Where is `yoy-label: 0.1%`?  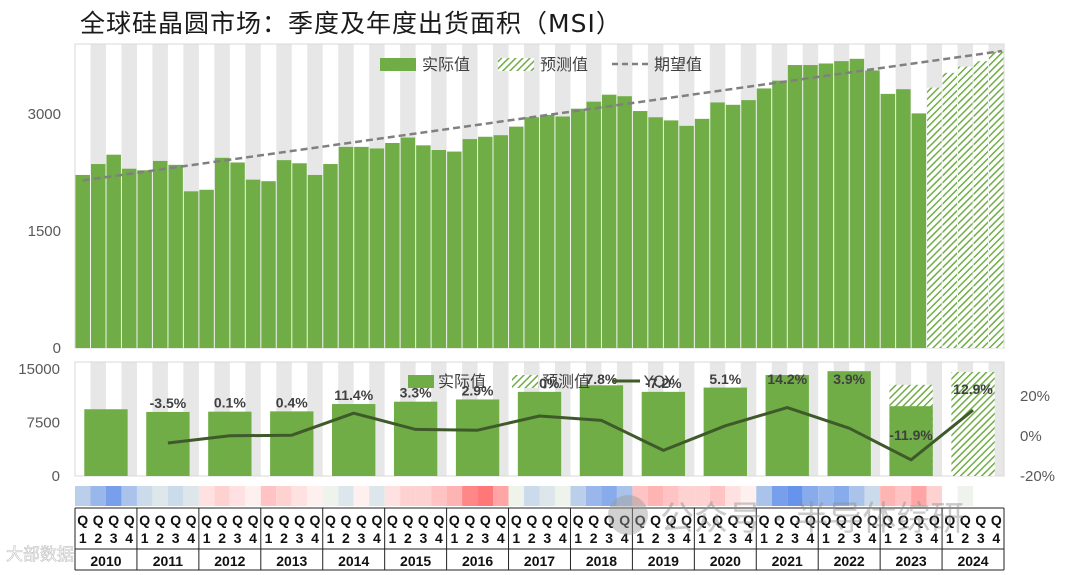
yoy-label: 0.1% is located at coordinates (230, 403).